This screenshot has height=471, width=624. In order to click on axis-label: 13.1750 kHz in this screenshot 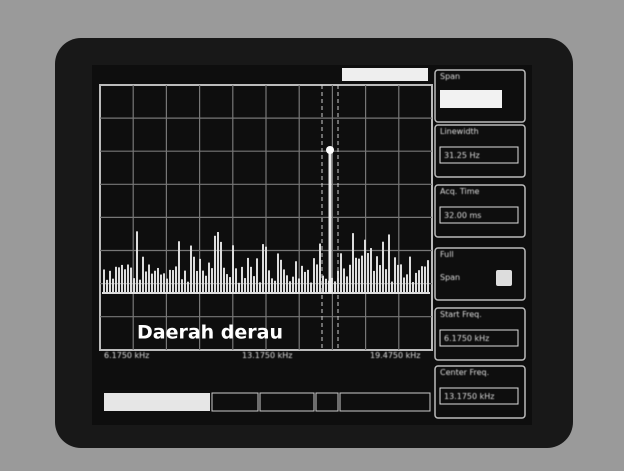, I will do `click(267, 355)`.